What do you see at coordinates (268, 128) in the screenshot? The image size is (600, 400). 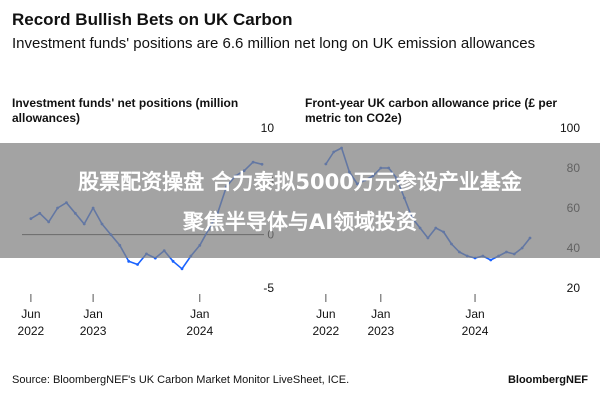 I see `left-y-tick-label: 10` at bounding box center [268, 128].